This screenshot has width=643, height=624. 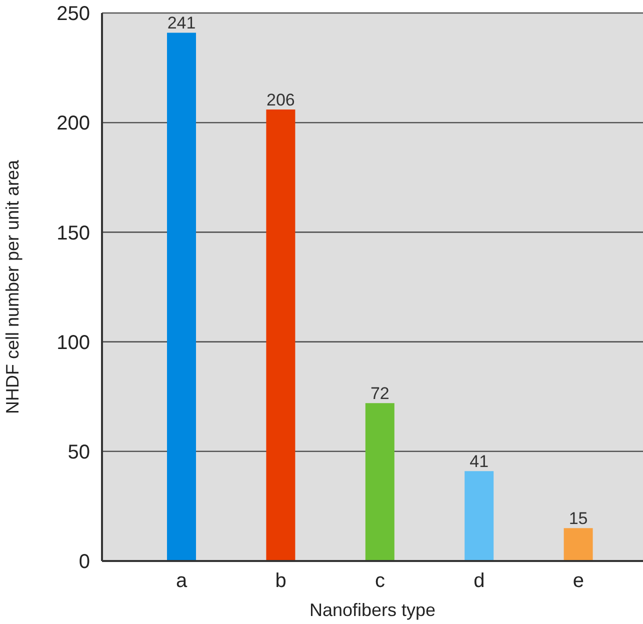 I want to click on data-label: 72, so click(x=380, y=394).